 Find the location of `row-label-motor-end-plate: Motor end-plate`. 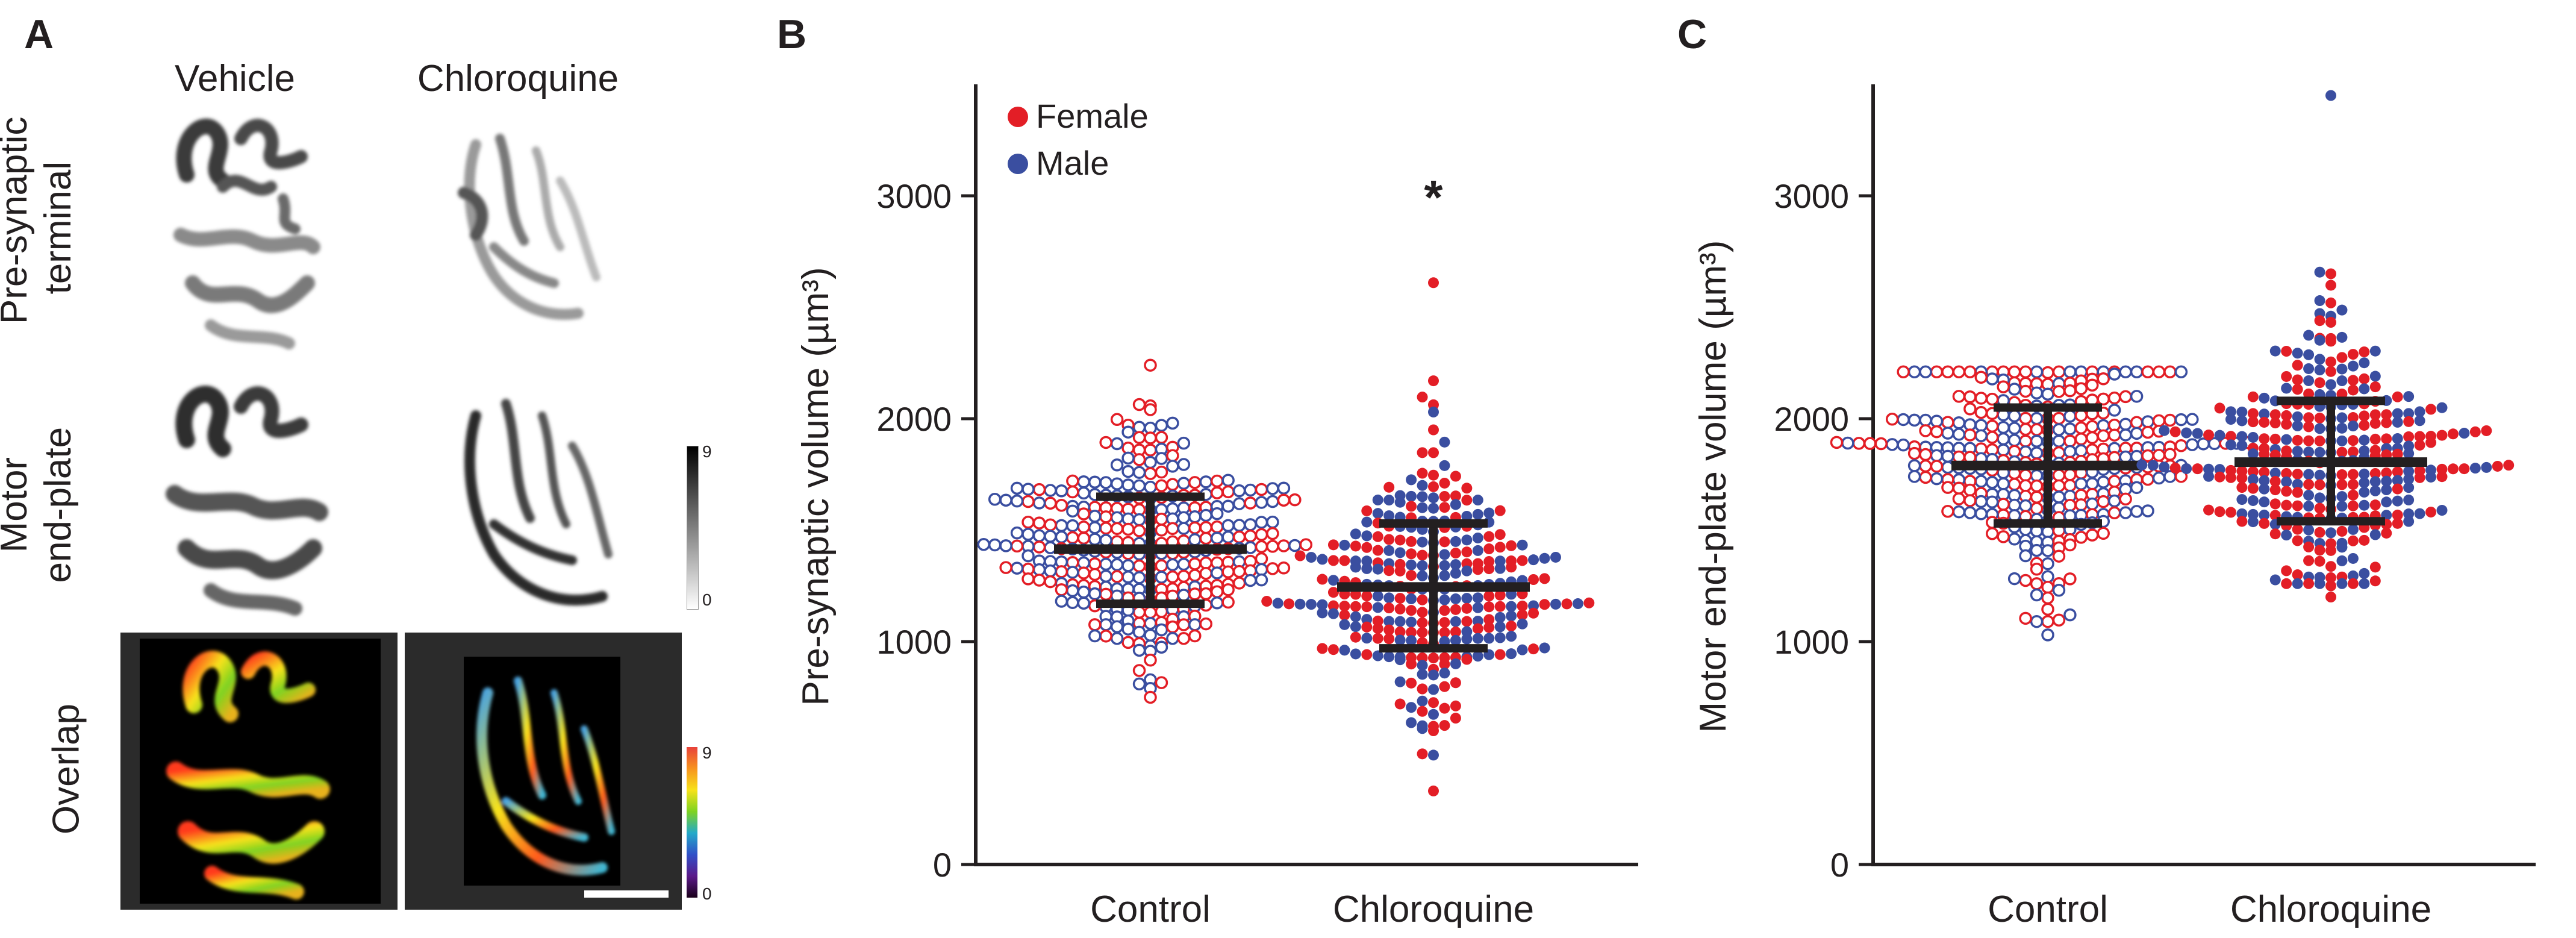

row-label-motor-end-plate: Motor end-plate is located at coordinates (40, 504).